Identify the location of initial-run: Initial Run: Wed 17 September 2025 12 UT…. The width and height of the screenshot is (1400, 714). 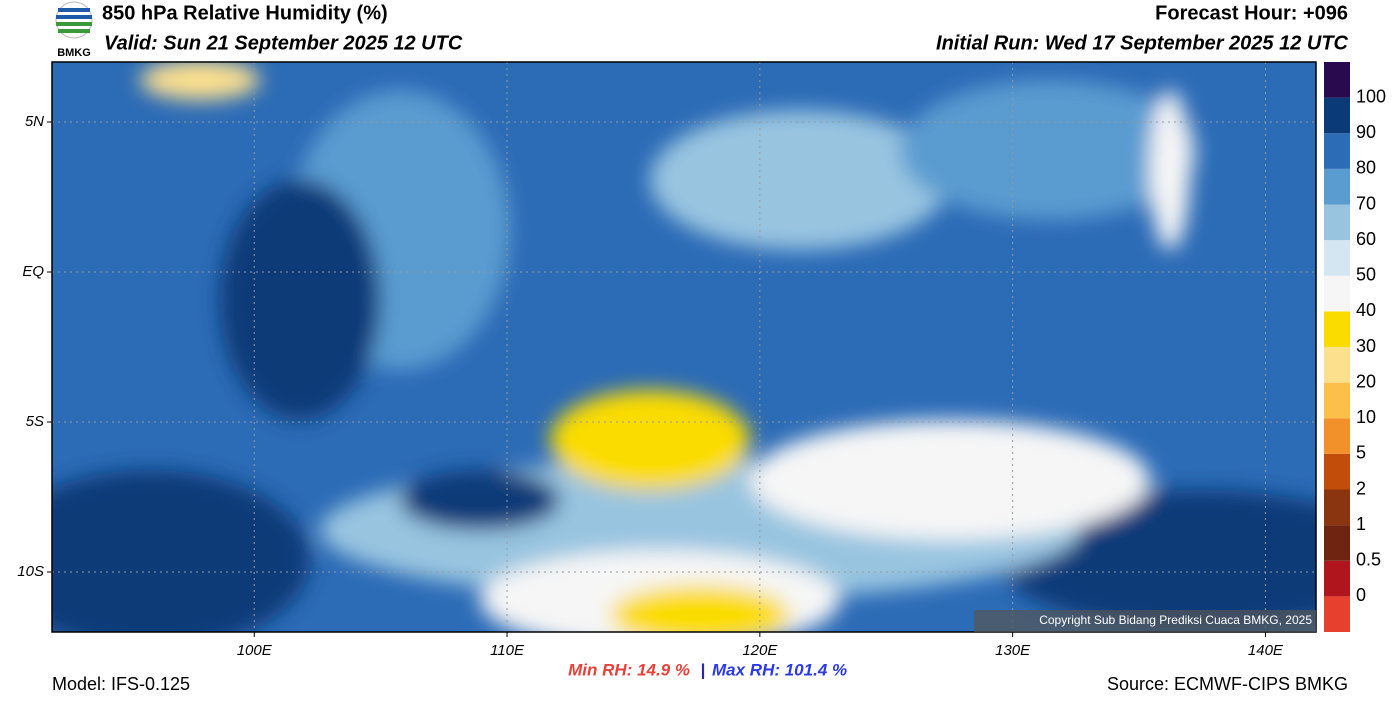
(1142, 43).